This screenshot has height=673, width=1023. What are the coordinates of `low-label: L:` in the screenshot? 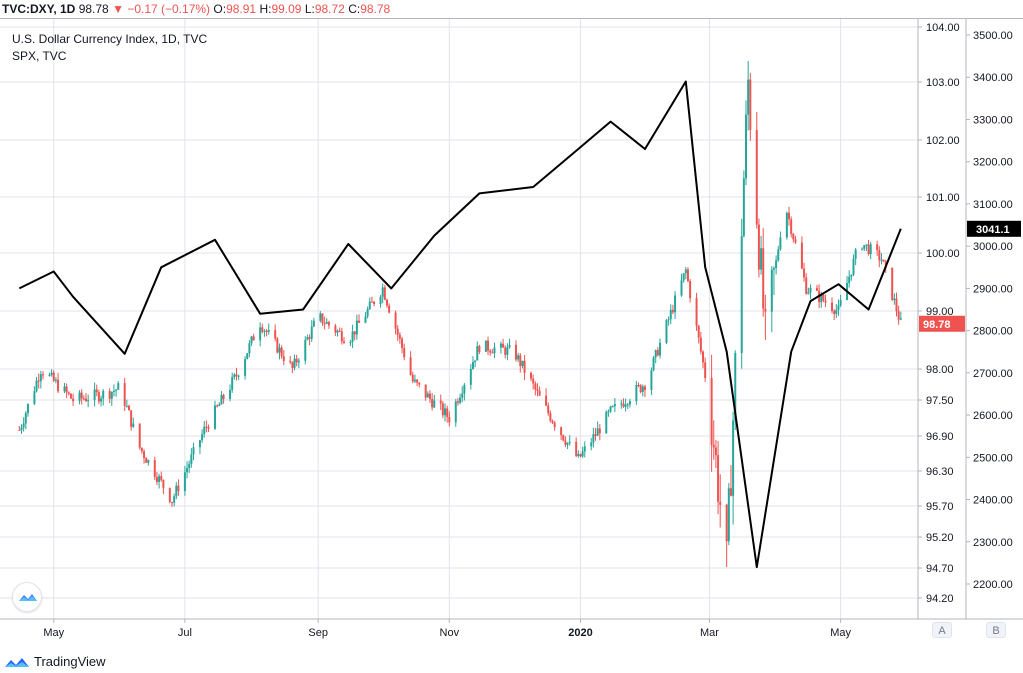 It's located at (309, 9).